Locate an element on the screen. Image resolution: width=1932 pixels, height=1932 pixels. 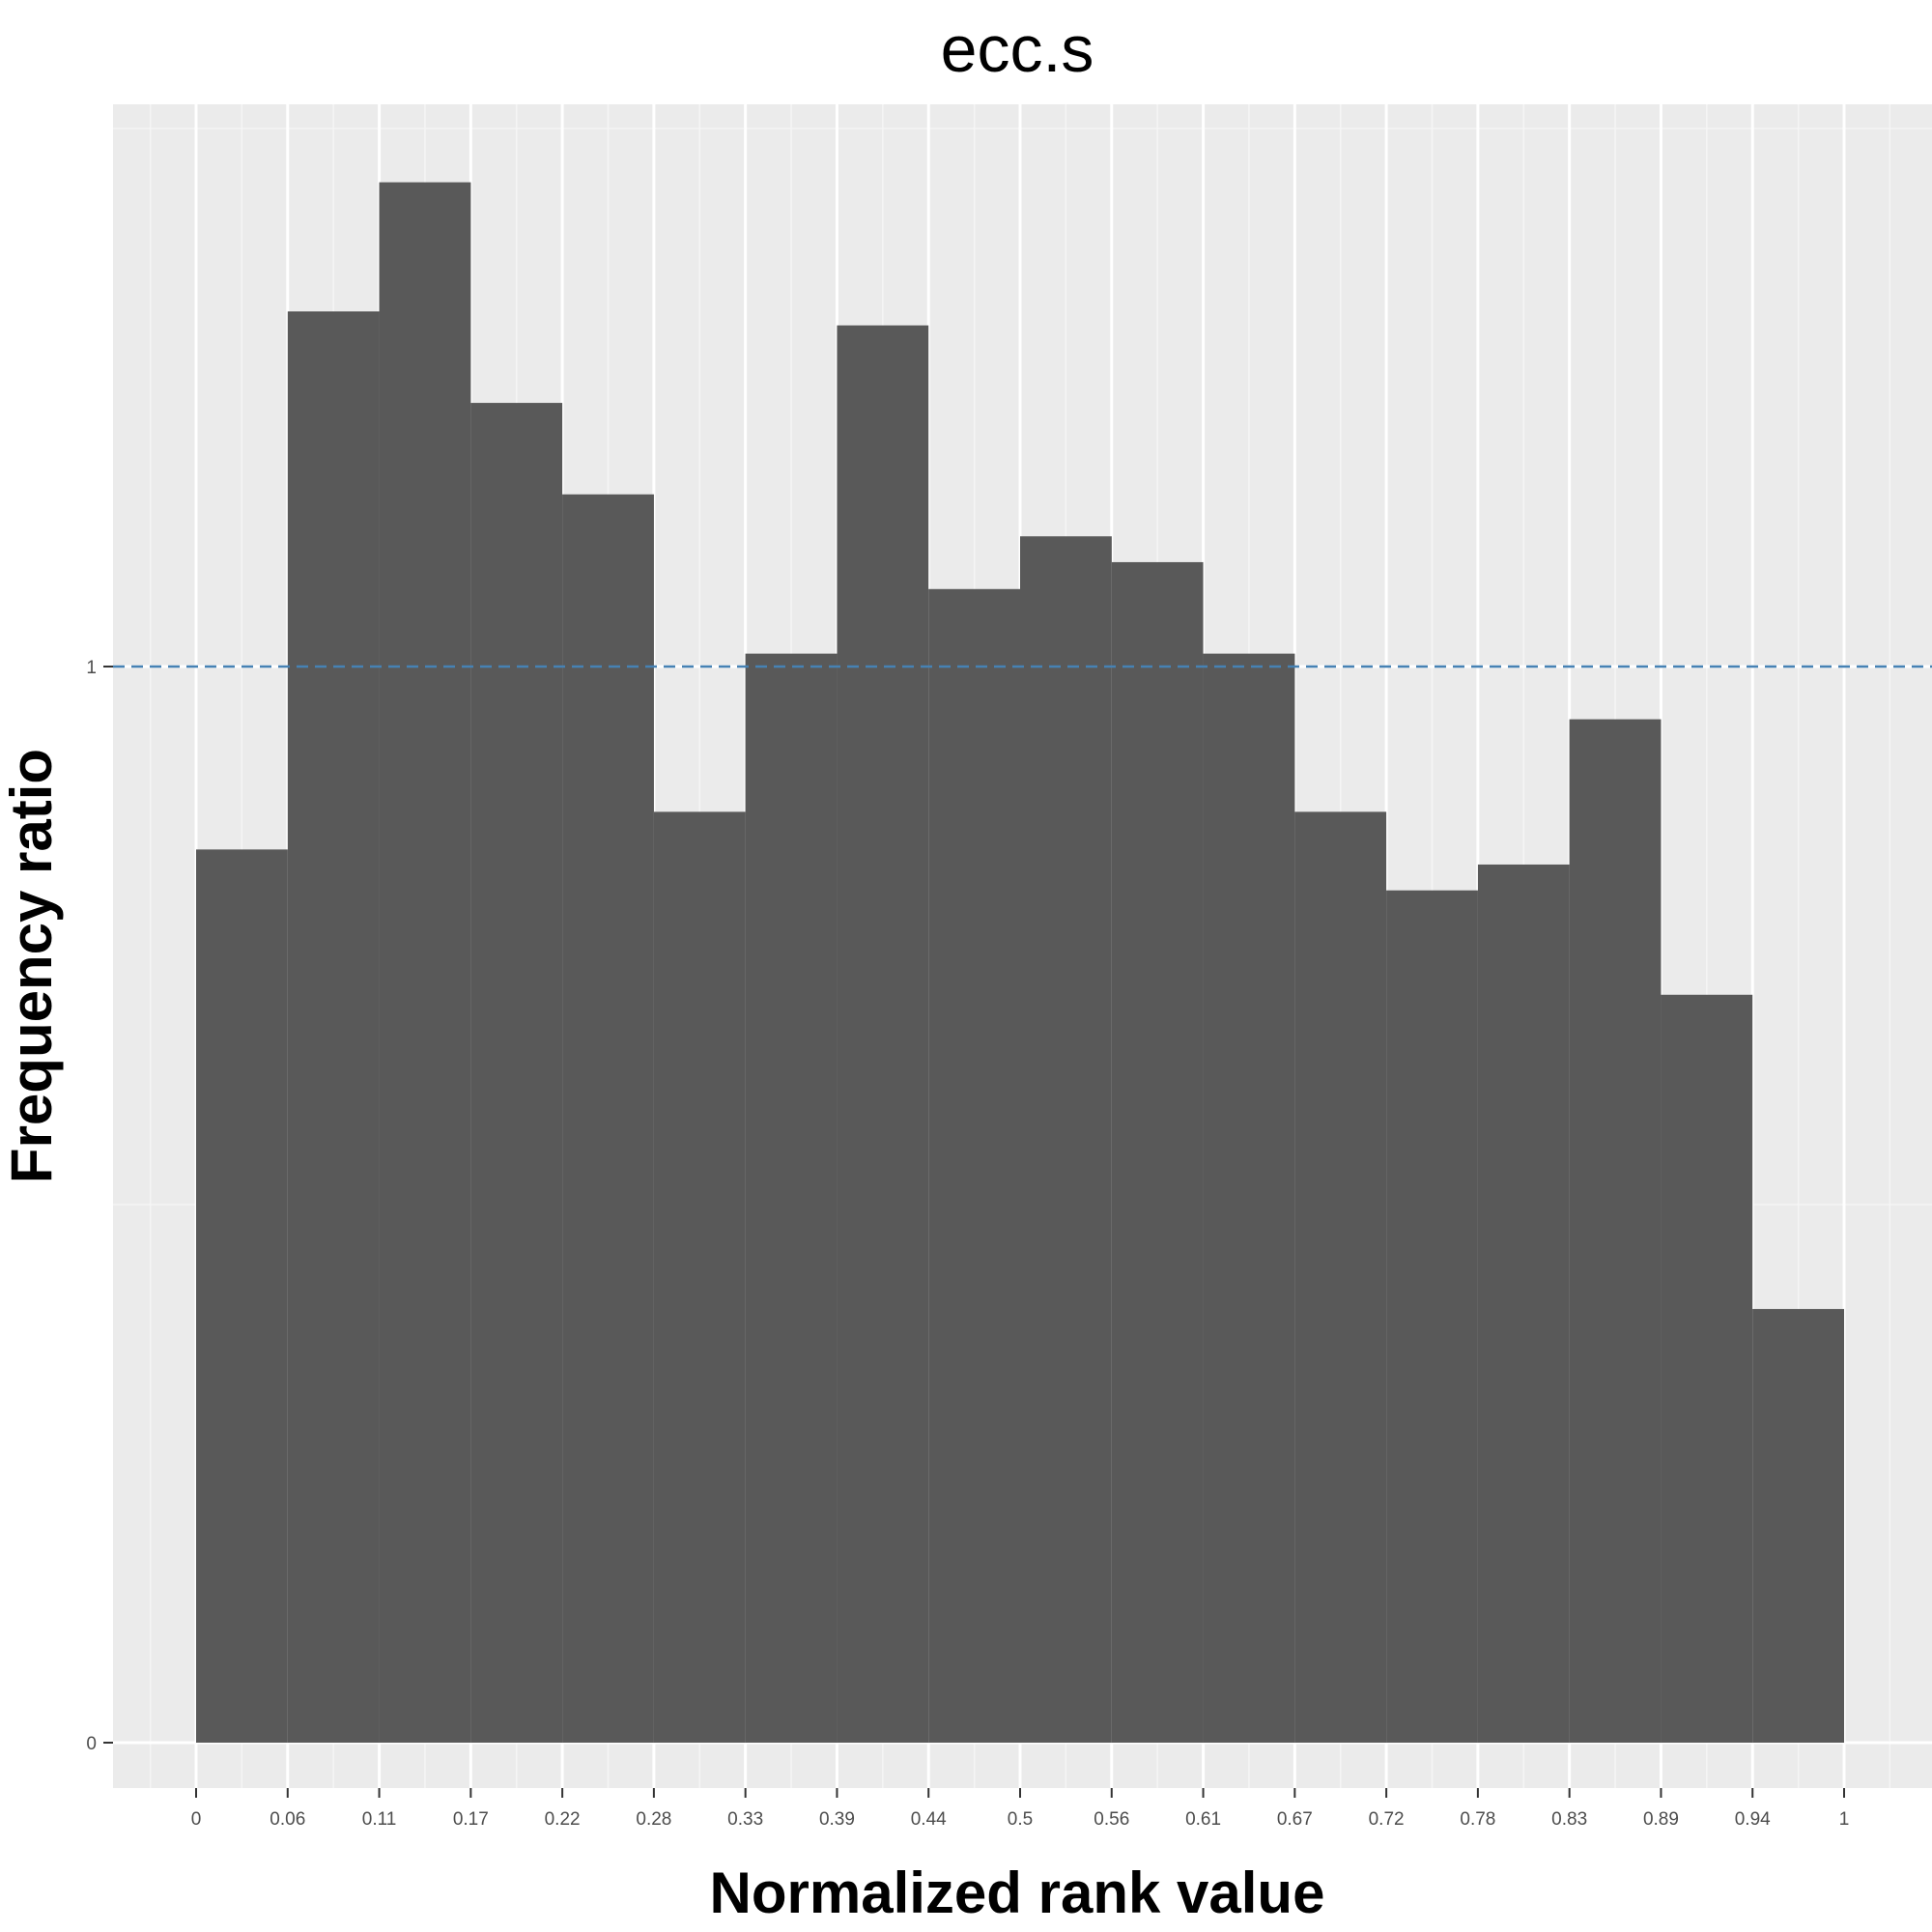
x-tick-label: 0.78 is located at coordinates (1477, 1819).